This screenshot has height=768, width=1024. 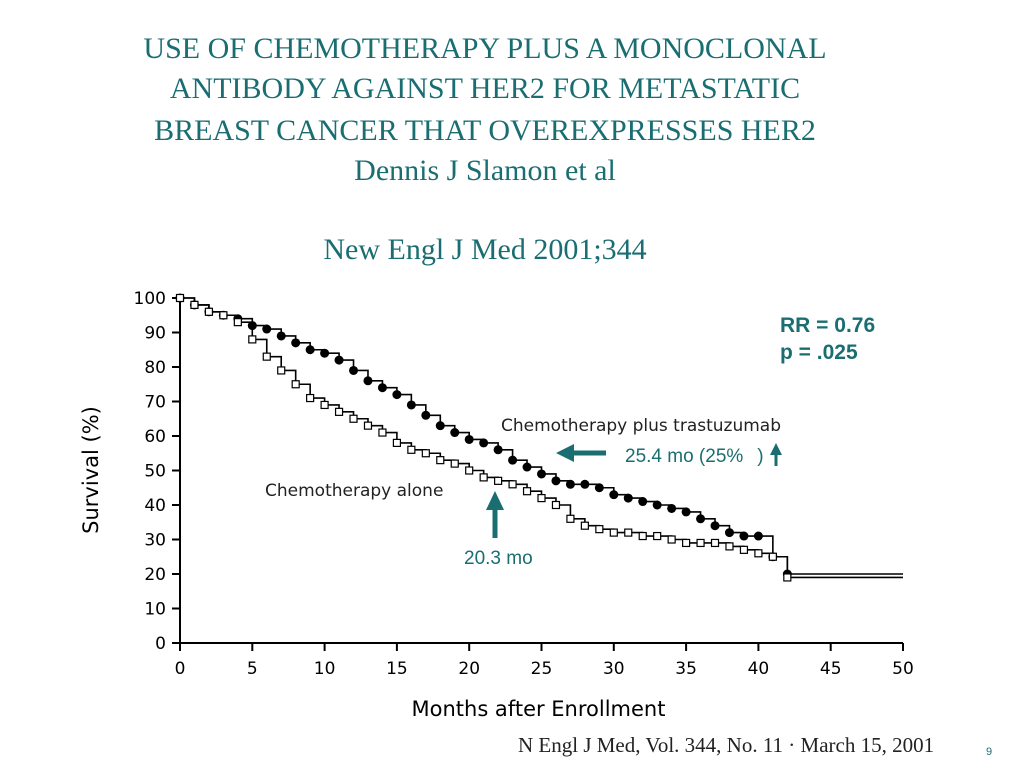 What do you see at coordinates (354, 491) in the screenshot?
I see `series-label-alone: Chemotherapy alone` at bounding box center [354, 491].